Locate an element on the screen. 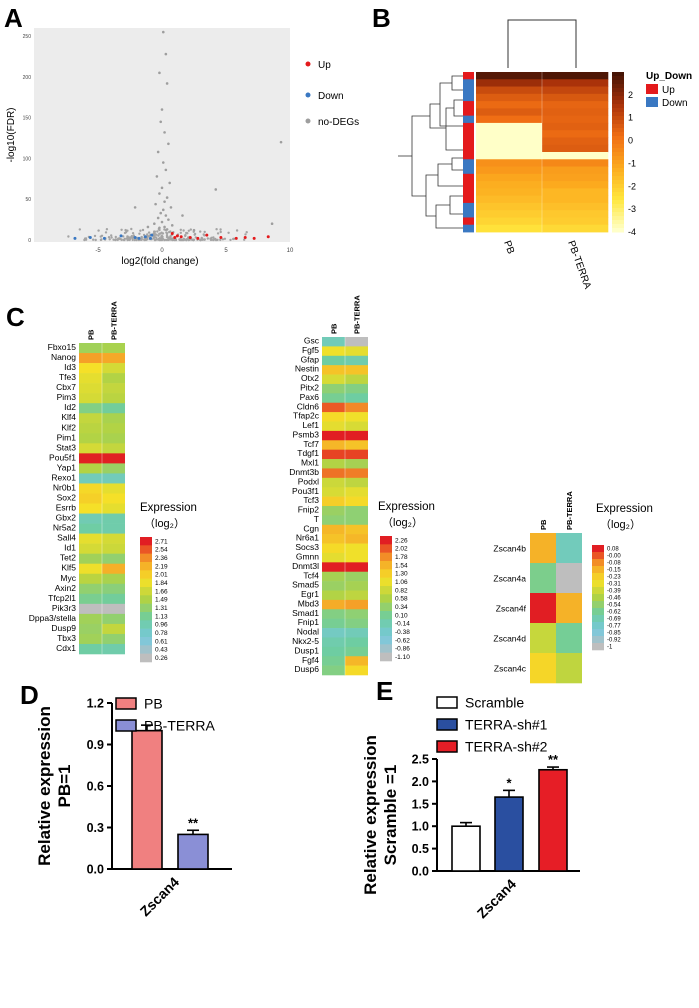 This screenshot has width=699, height=1008. legend-down-label: Down is located at coordinates (331, 96).